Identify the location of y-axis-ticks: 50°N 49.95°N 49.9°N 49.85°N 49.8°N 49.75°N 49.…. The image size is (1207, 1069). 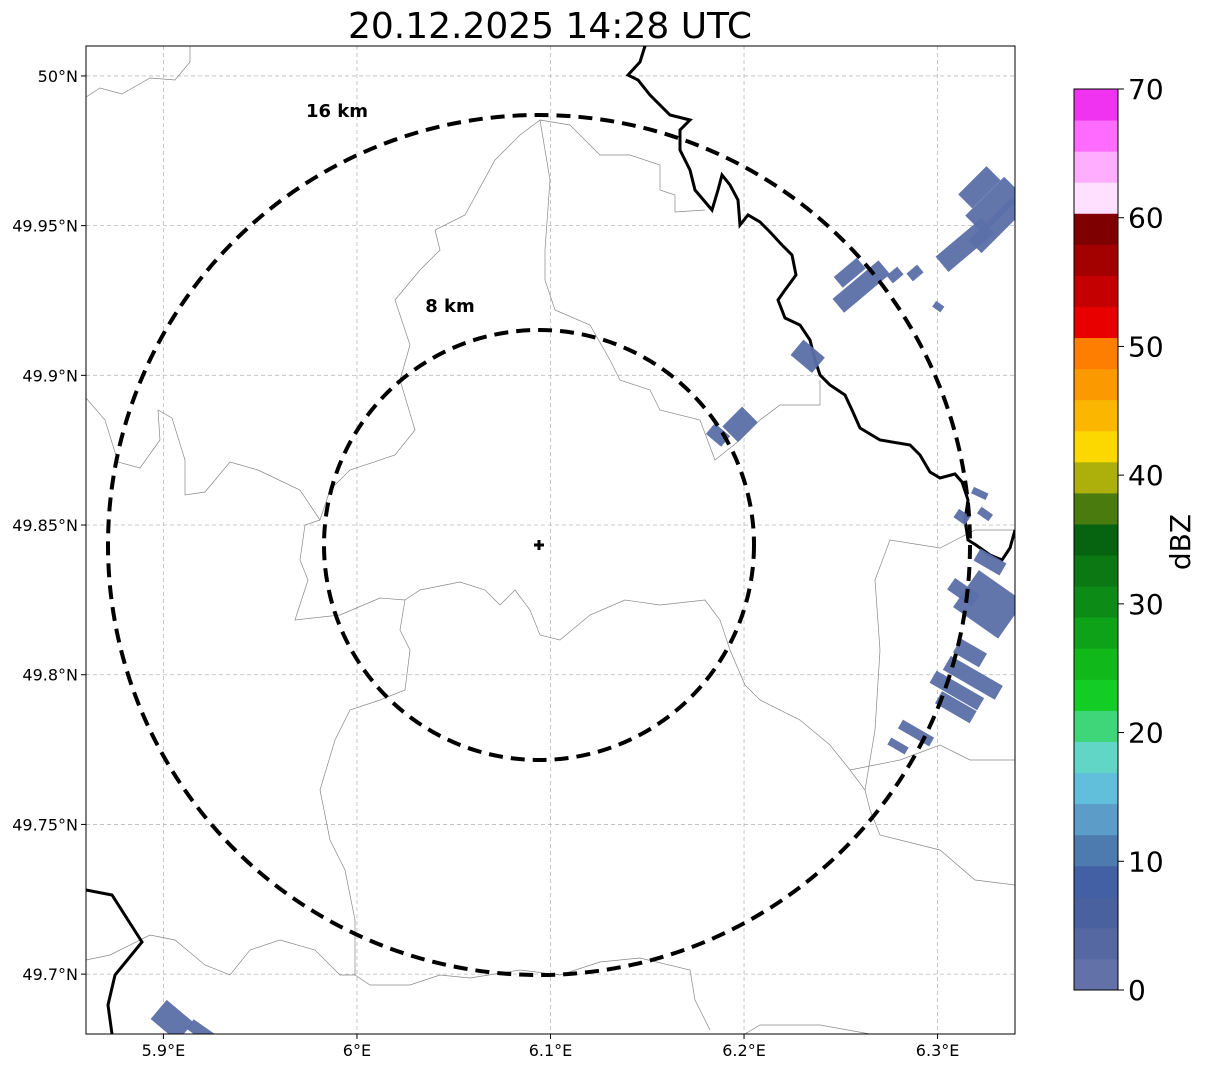
(49, 525).